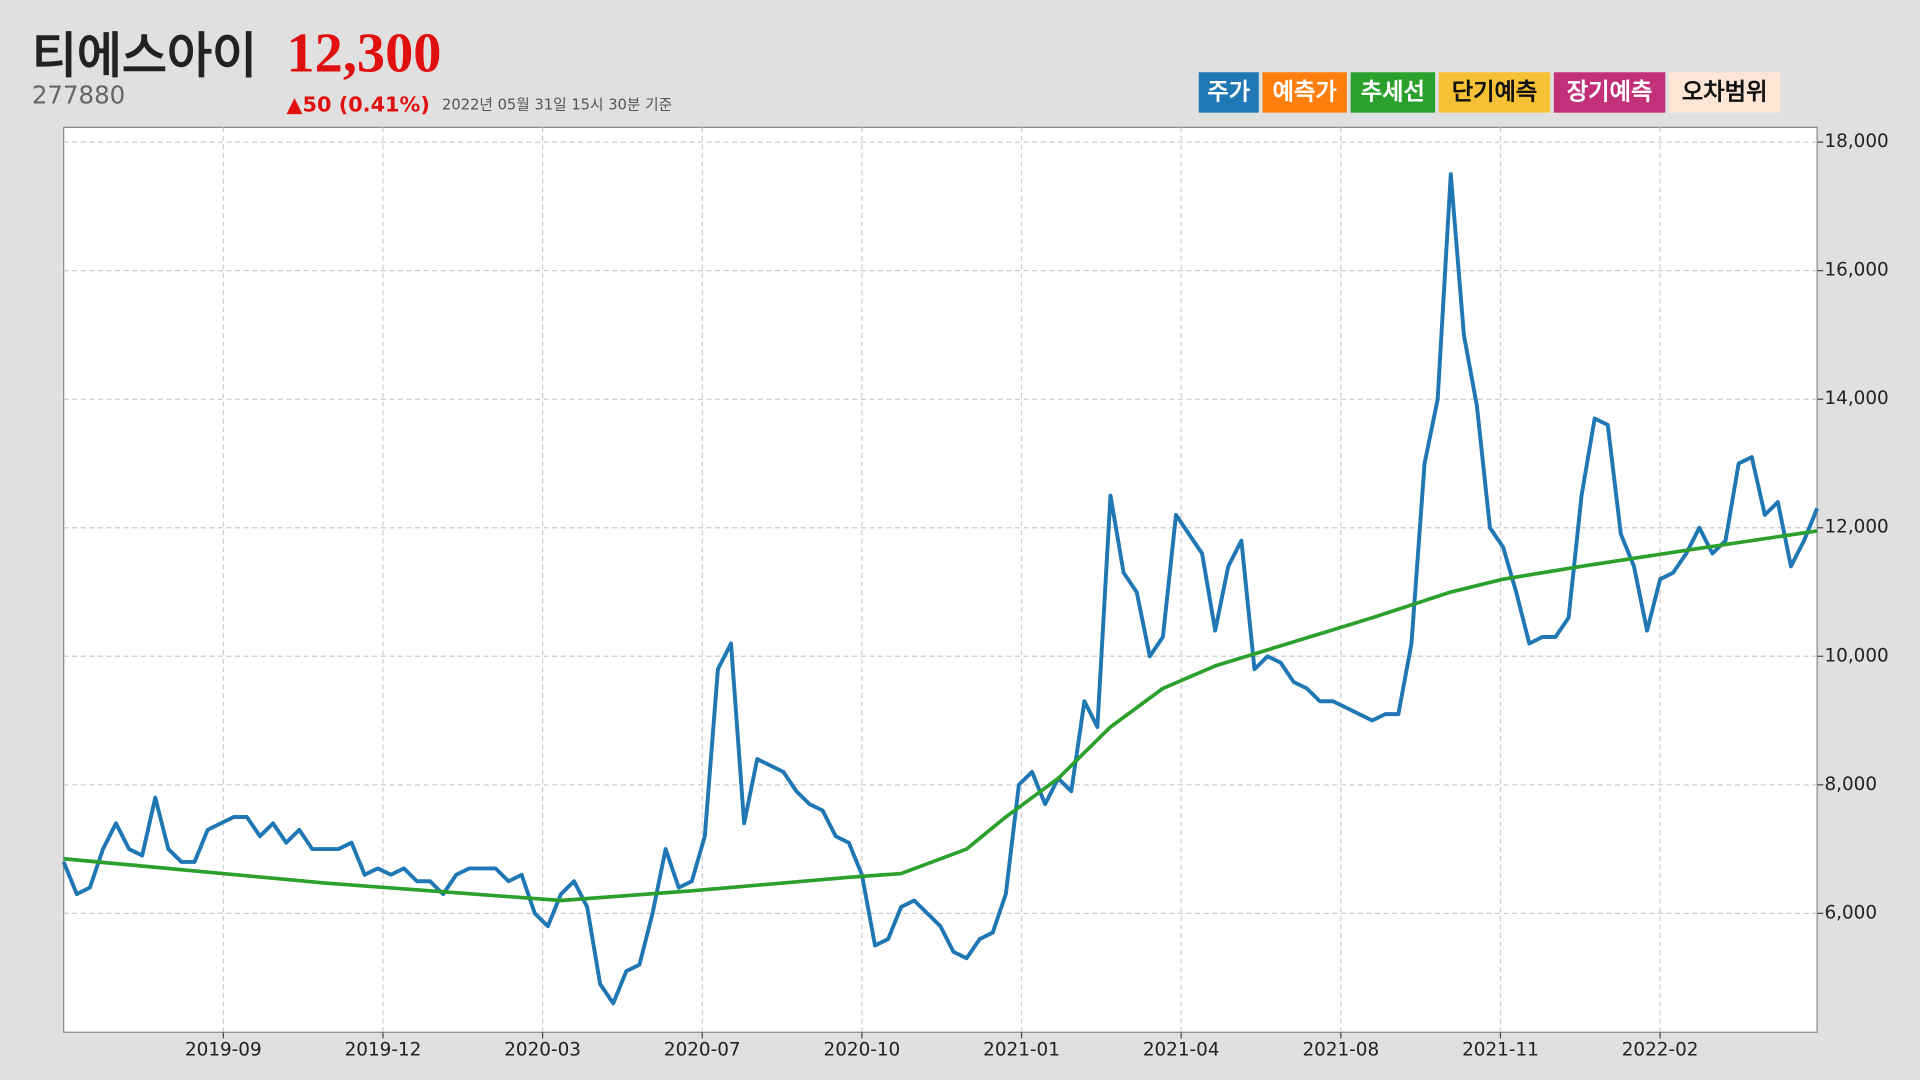  Describe the element at coordinates (1856, 398) in the screenshot. I see `y-tick-label: 14,000` at that location.